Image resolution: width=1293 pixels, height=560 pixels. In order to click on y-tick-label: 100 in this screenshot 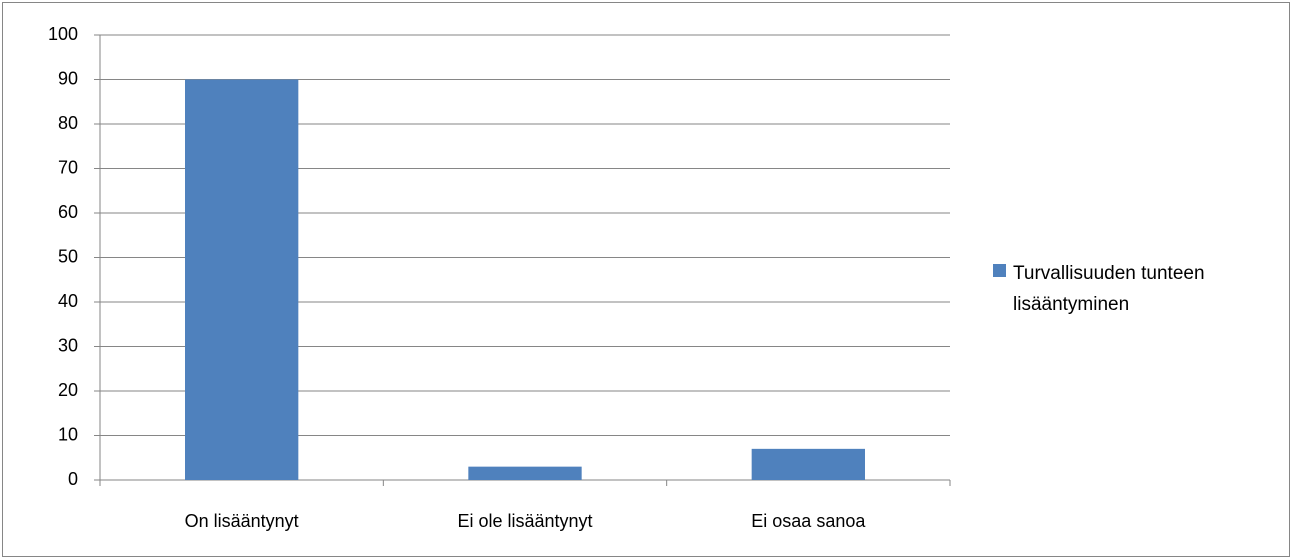, I will do `click(63, 34)`.